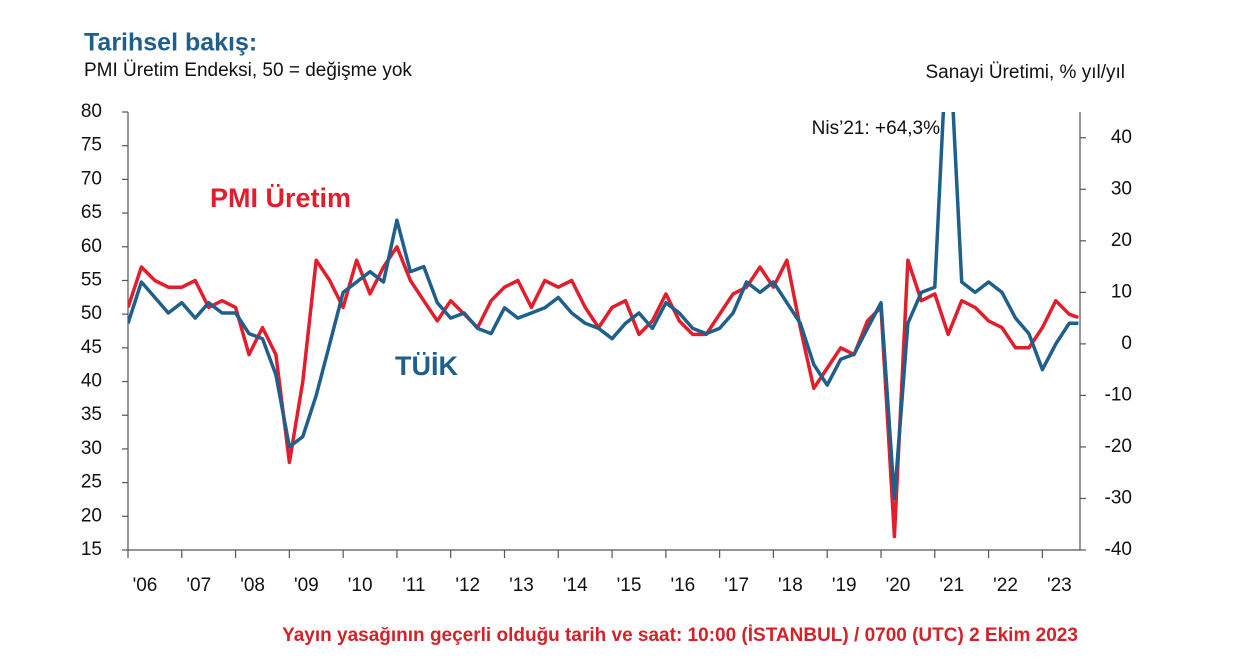 The height and width of the screenshot is (666, 1245). I want to click on x-tick-label: '20, so click(898, 585).